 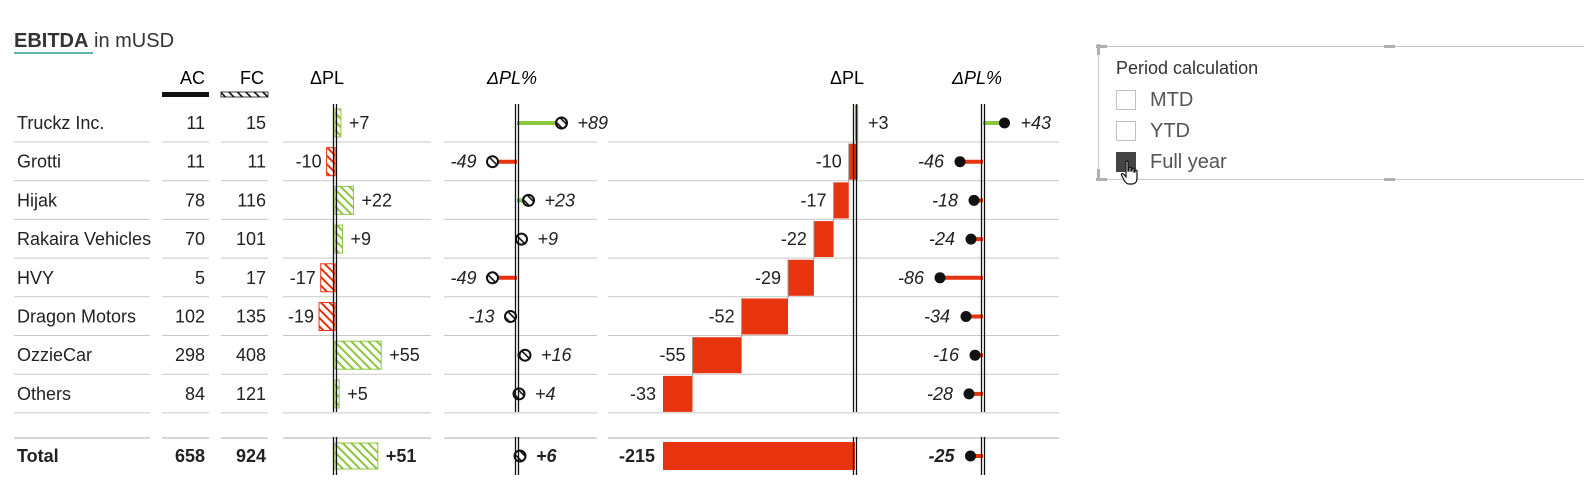 What do you see at coordinates (878, 123) in the screenshot?
I see `waterfall-label: +3` at bounding box center [878, 123].